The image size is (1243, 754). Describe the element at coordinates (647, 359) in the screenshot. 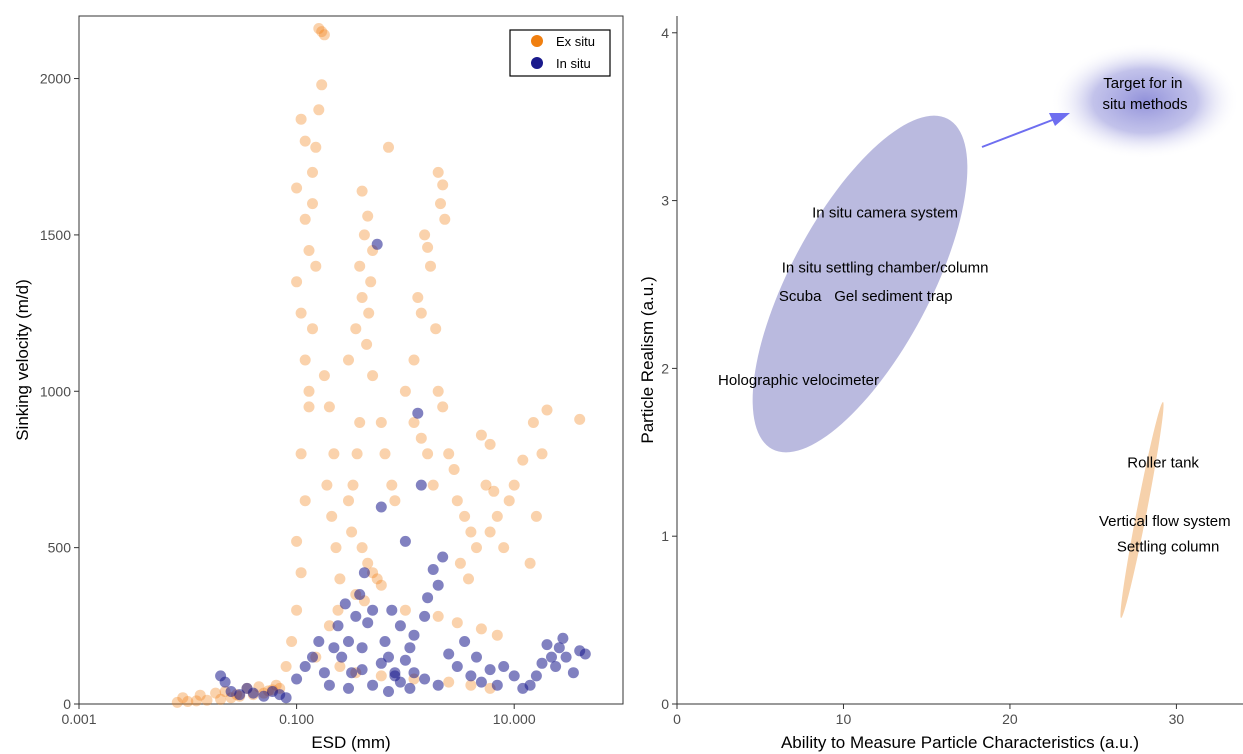

I see `right-y-axis-label: Particle Realism (a.u.)` at that location.